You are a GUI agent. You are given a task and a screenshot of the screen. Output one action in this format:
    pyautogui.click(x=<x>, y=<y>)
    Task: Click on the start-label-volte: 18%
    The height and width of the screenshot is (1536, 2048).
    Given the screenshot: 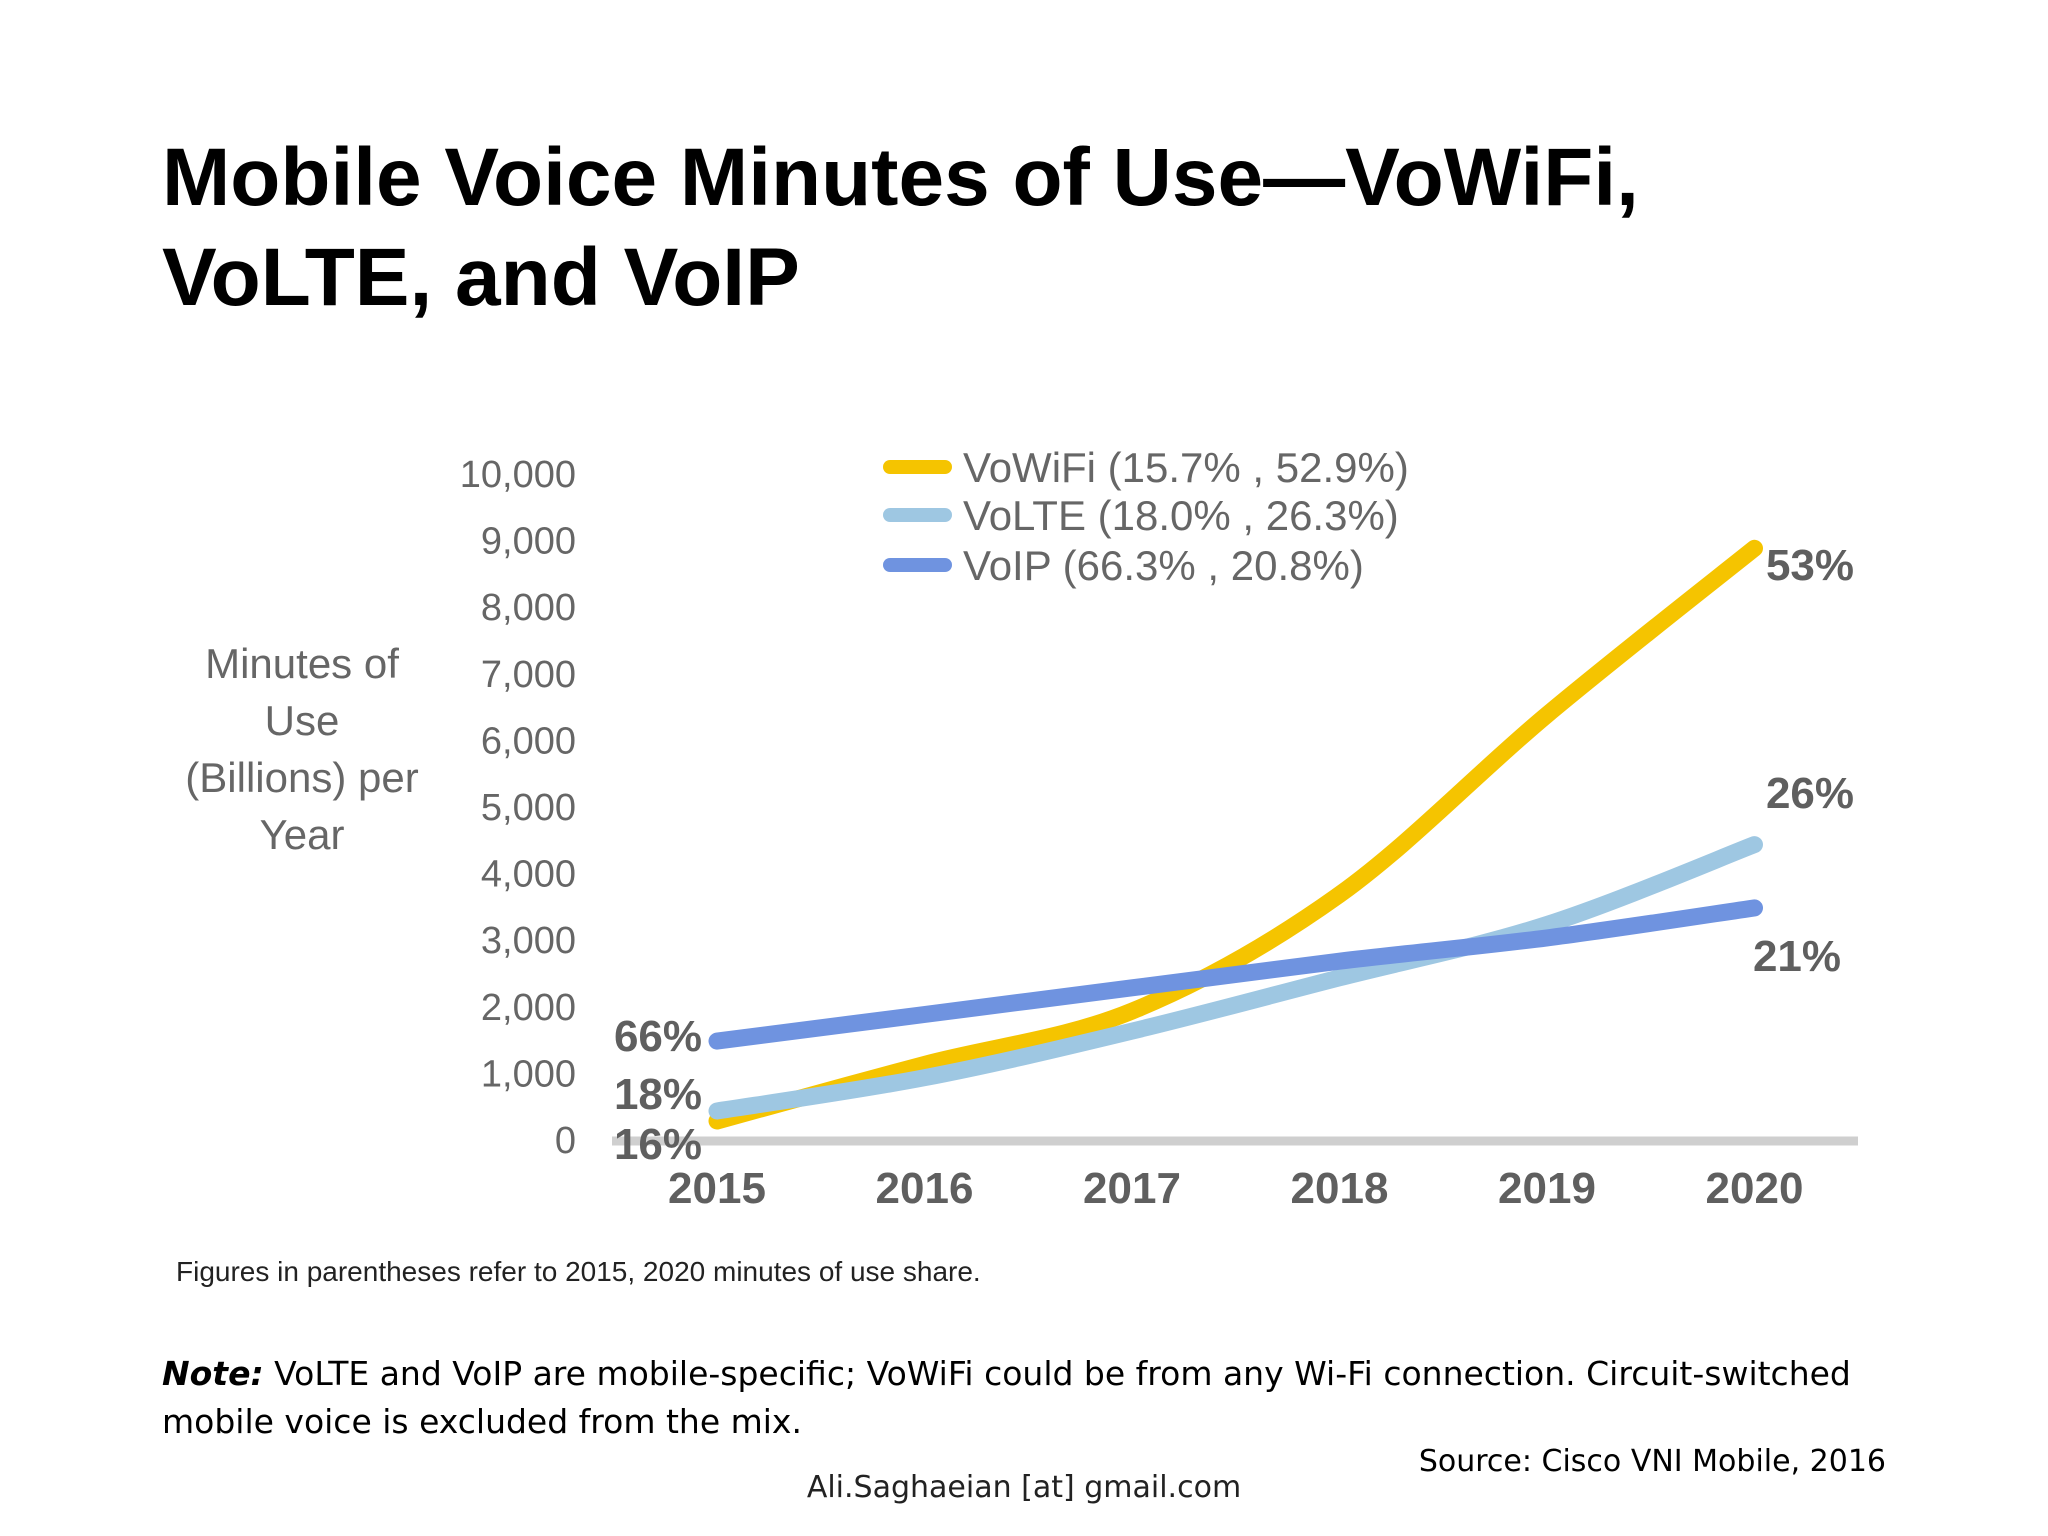 What is the action you would take?
    pyautogui.click(x=658, y=1094)
    